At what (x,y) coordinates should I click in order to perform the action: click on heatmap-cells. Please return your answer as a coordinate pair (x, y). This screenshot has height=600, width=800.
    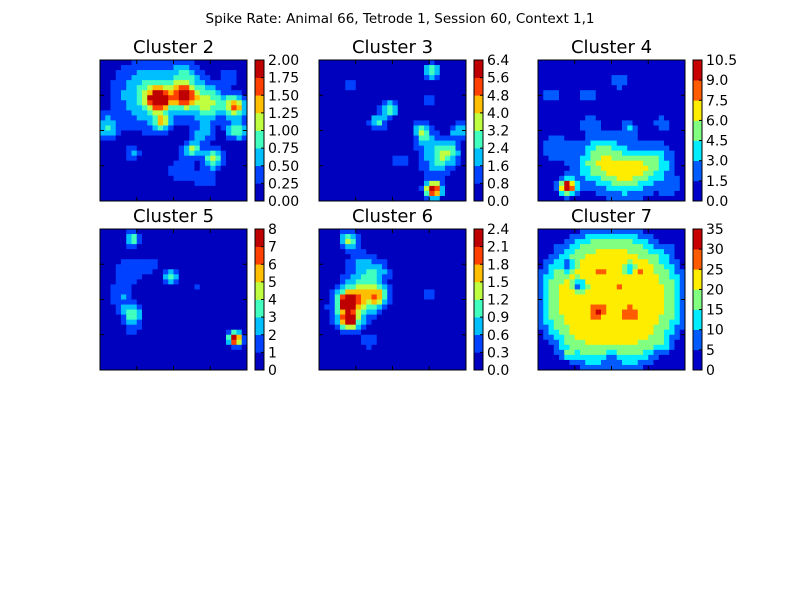
    Looking at the image, I should click on (174, 300).